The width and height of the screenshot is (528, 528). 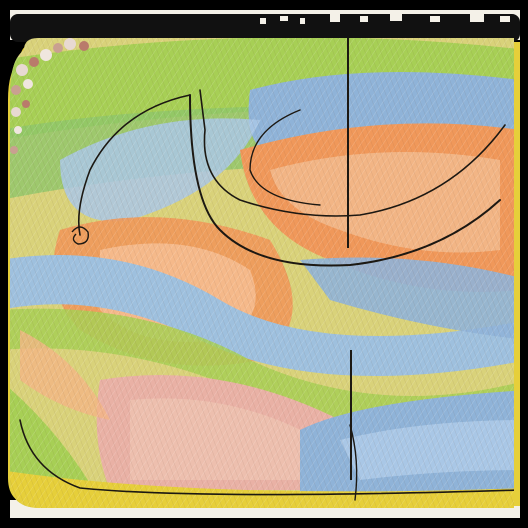 What do you see at coordinates (349, 259) in the screenshot?
I see `vertical-dotted-marker` at bounding box center [349, 259].